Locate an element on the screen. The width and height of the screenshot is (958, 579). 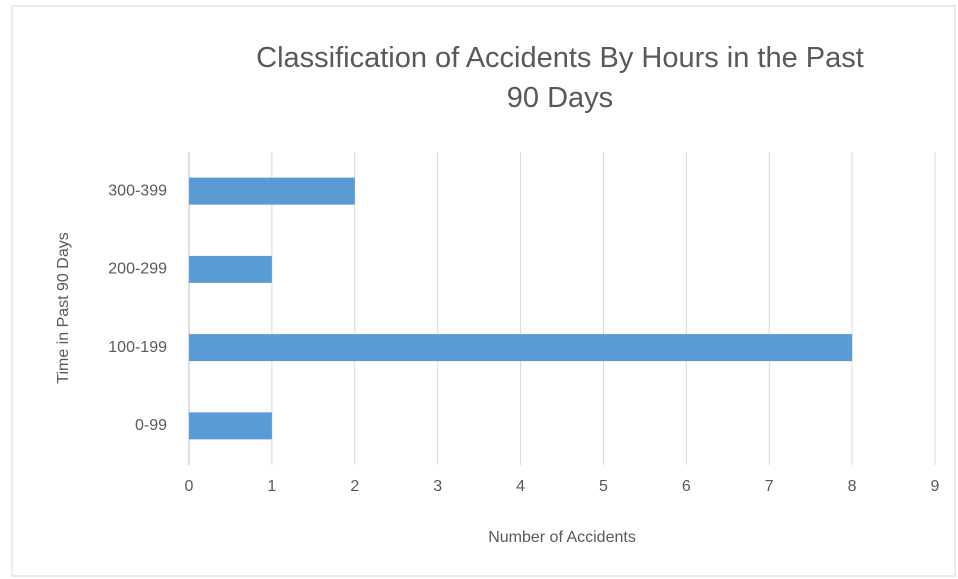
x-axis-label: Number of Accidents is located at coordinates (562, 537).